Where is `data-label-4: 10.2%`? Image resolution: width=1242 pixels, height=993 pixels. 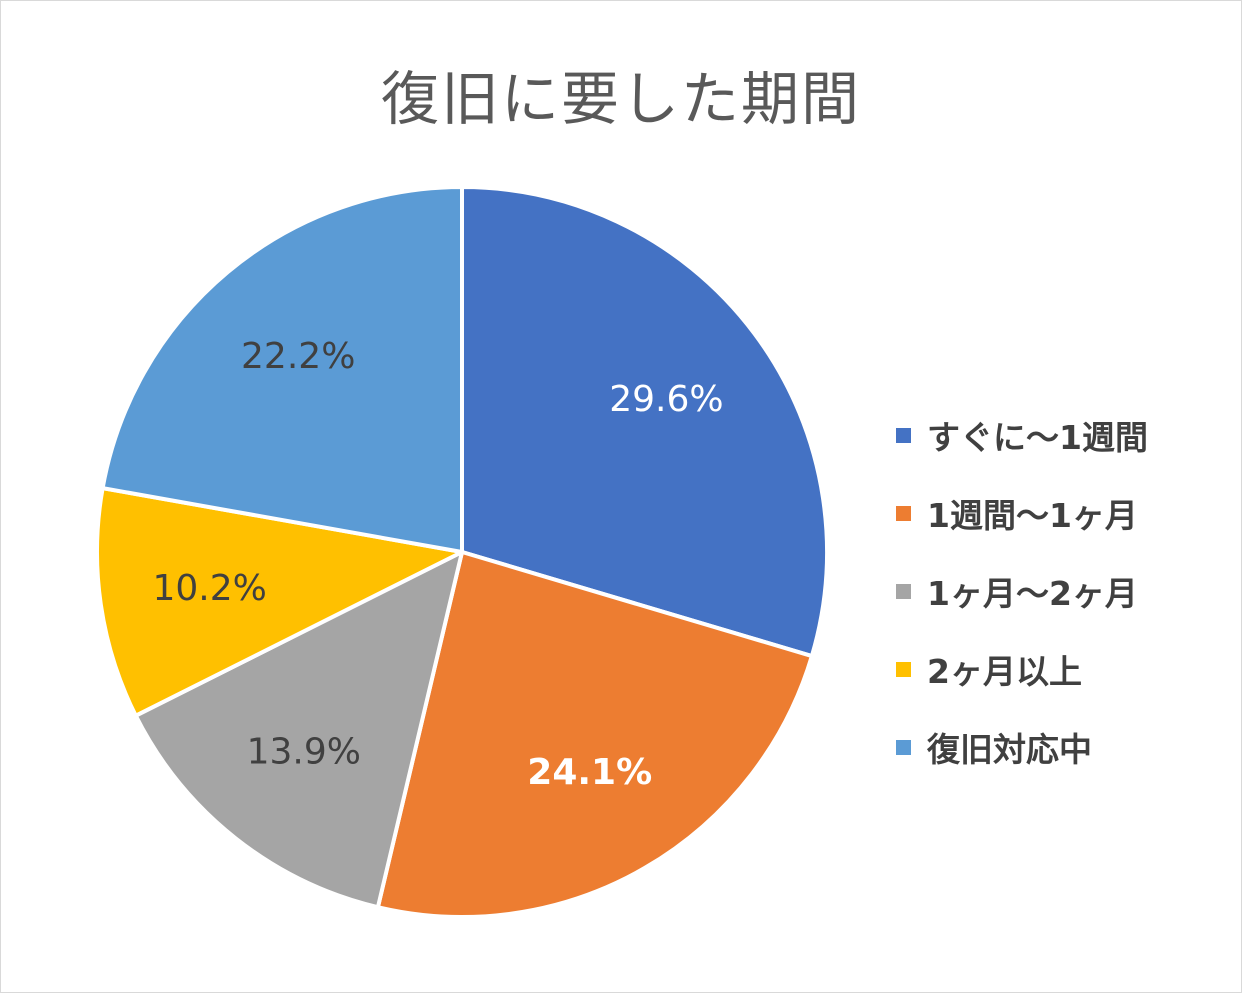
data-label-4: 10.2% is located at coordinates (209, 588).